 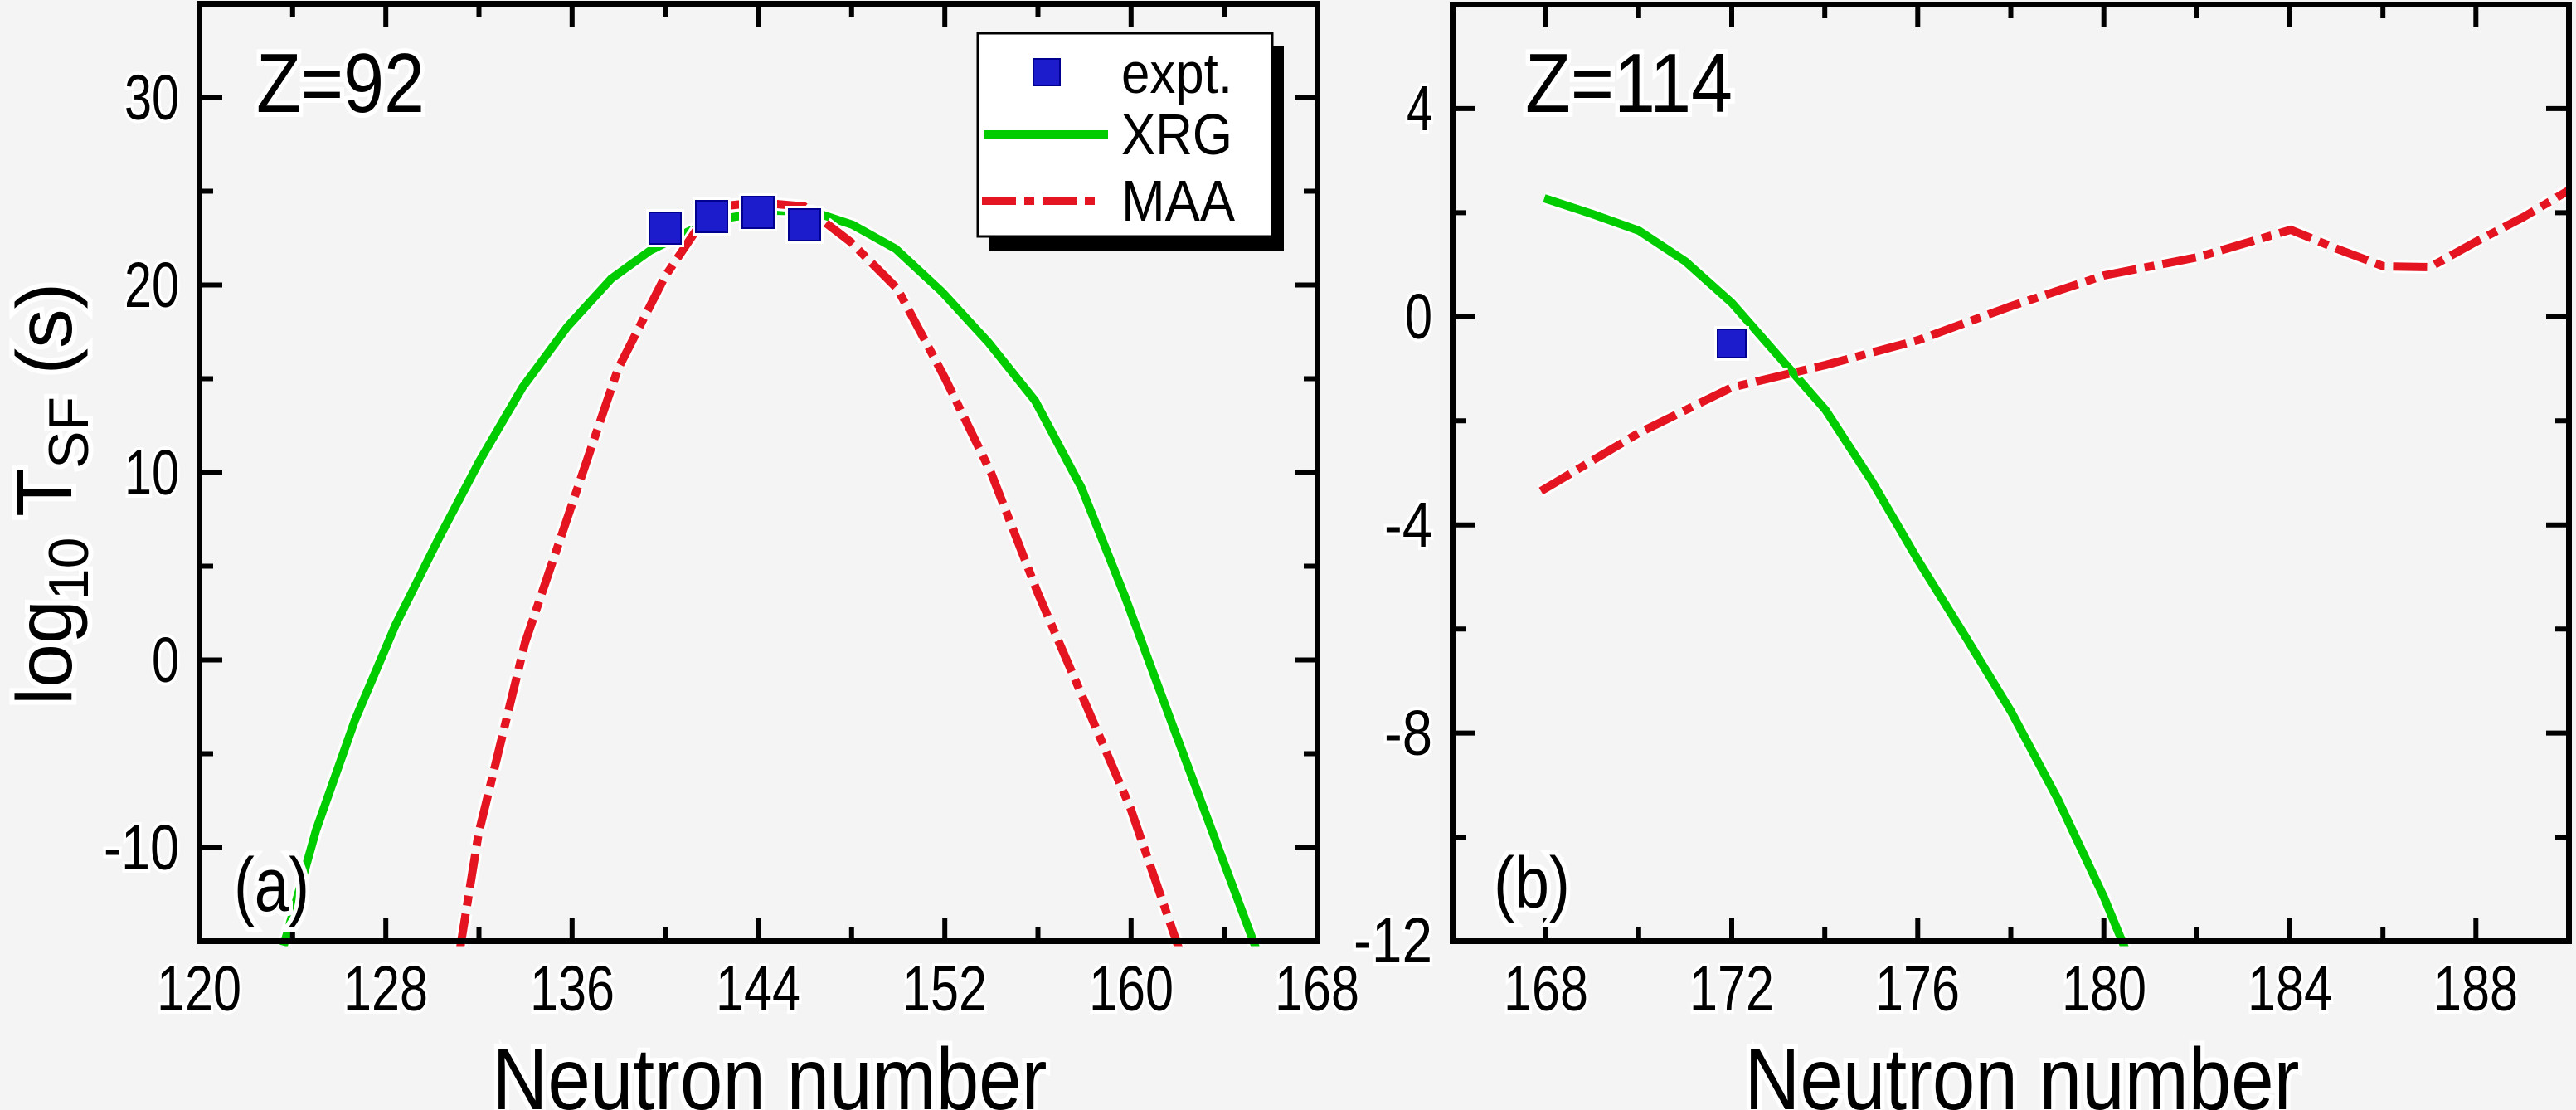 I want to click on svg-text: Z=92, so click(x=341, y=83).